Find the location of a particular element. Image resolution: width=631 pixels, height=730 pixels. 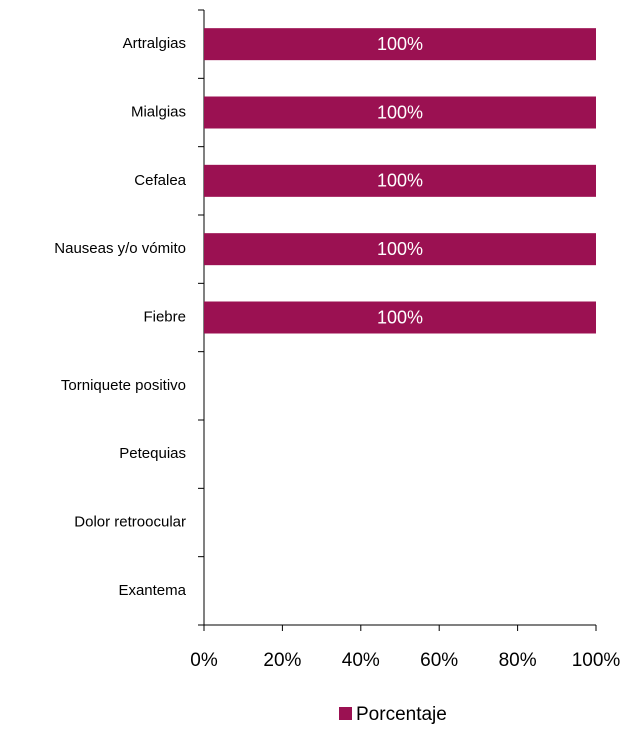

legend-label: Porcentaje is located at coordinates (401, 714).